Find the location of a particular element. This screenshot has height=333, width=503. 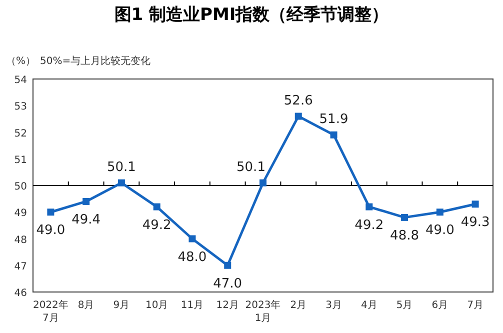

chart-title: 图1 制造业PMI指数（经季节调整） is located at coordinates (251, 15).